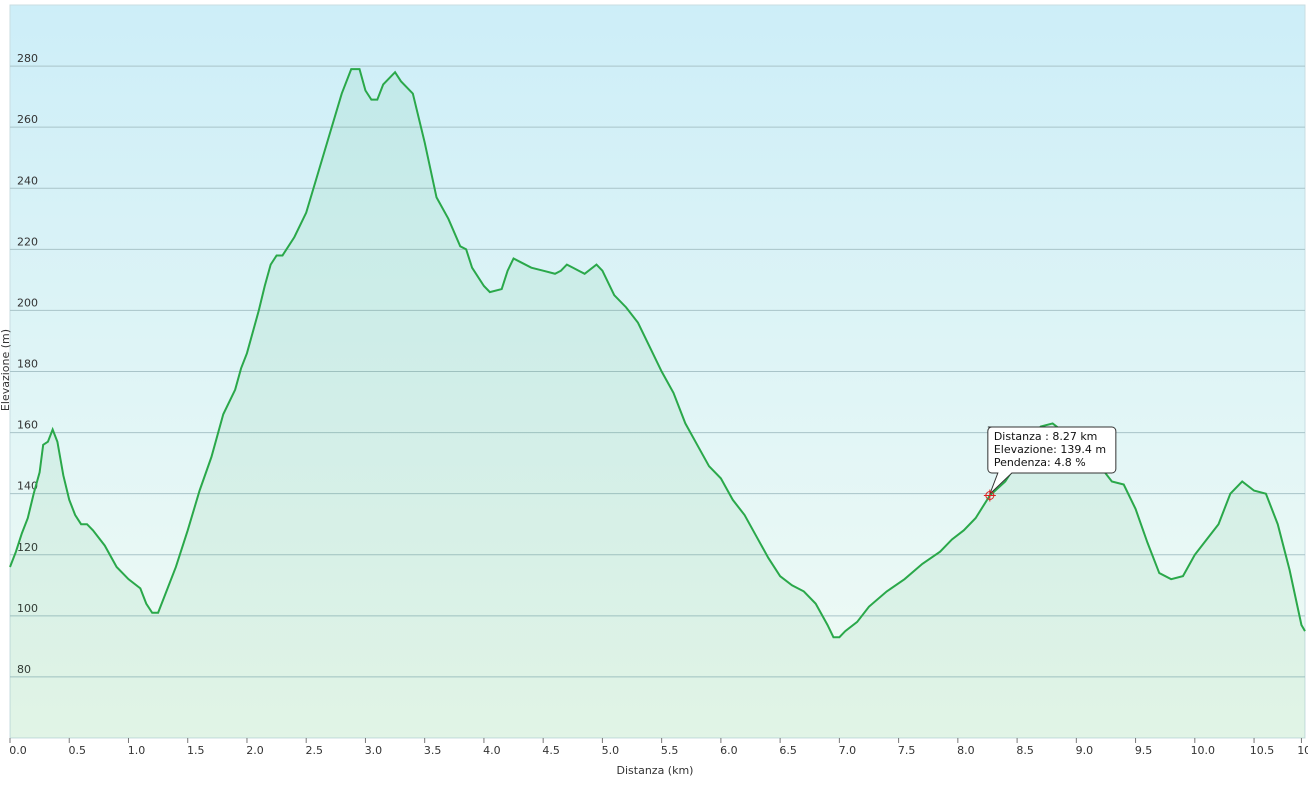 The height and width of the screenshot is (786, 1308). Describe the element at coordinates (27, 608) in the screenshot. I see `y-tick-label: 100` at that location.